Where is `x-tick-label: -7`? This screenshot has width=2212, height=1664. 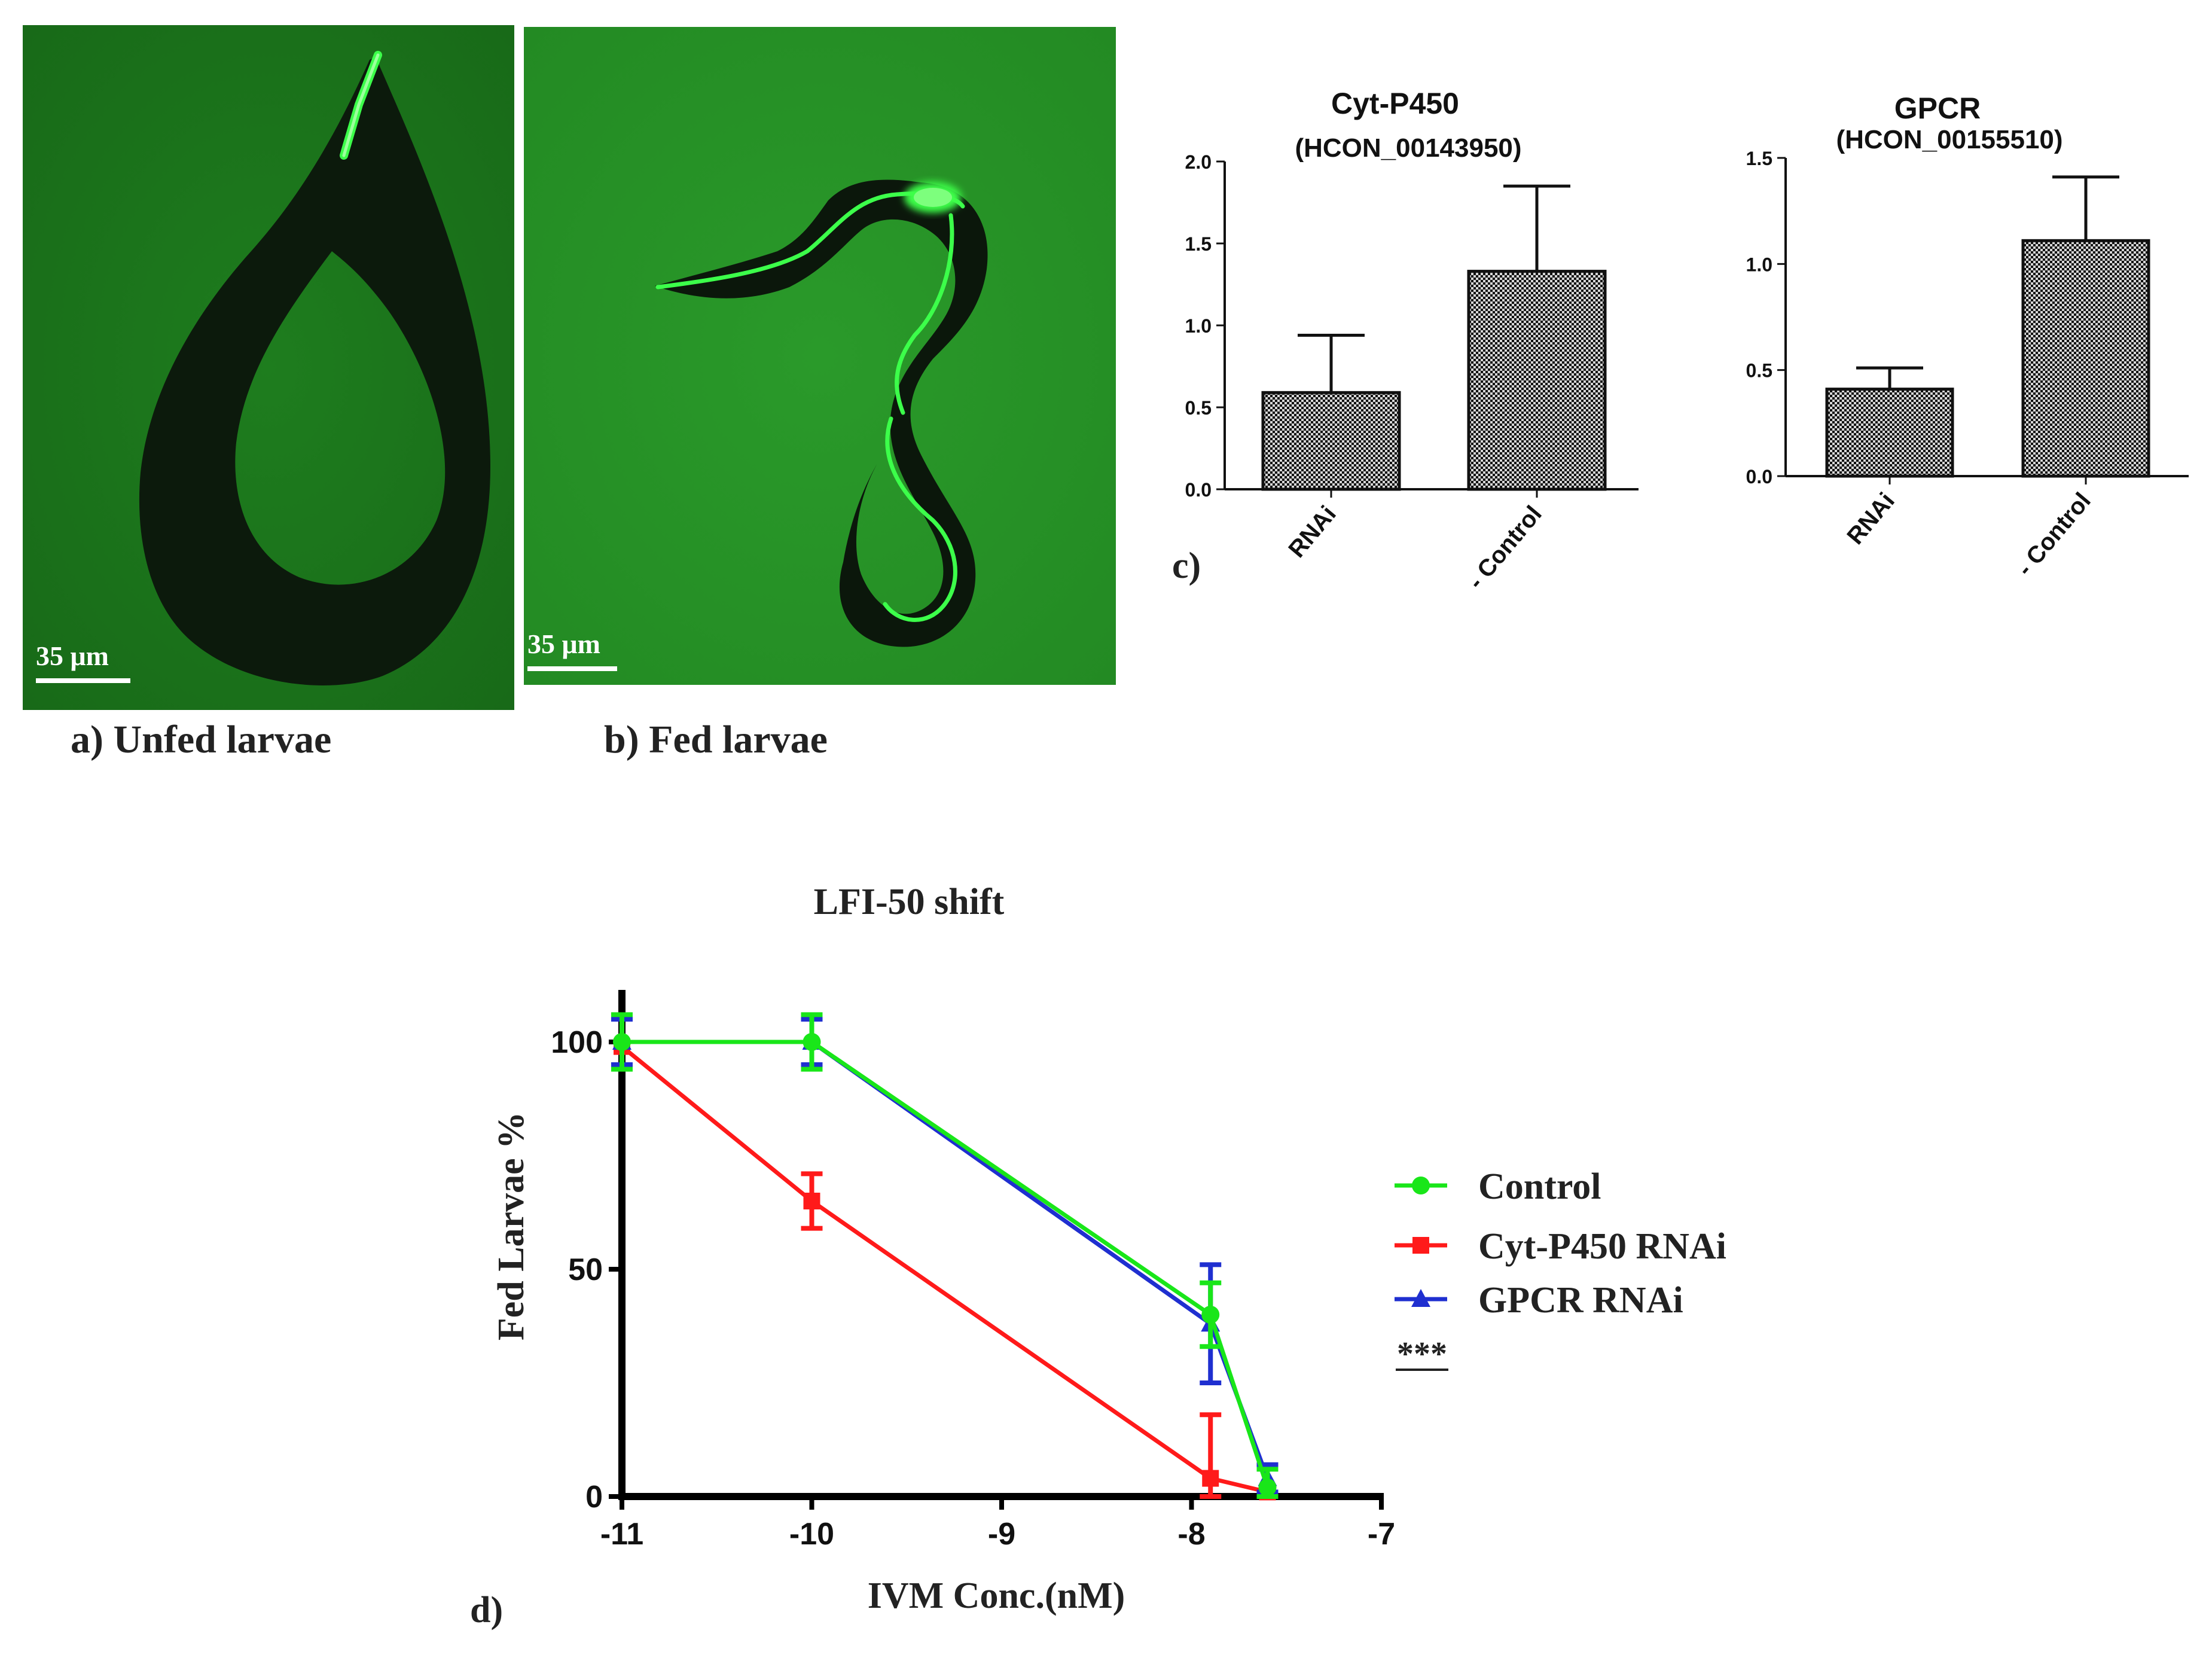 x-tick-label: -7 is located at coordinates (1381, 1534).